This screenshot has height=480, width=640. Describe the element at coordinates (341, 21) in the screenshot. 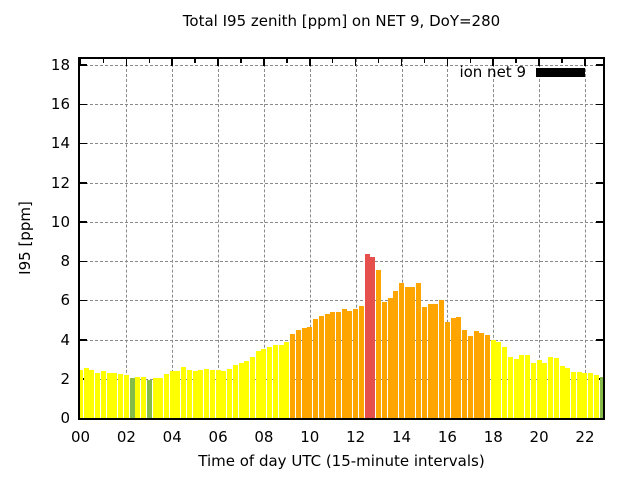

I see `chart-title: Total I95 zenith [ppm] on NET 9, DoY=280` at that location.